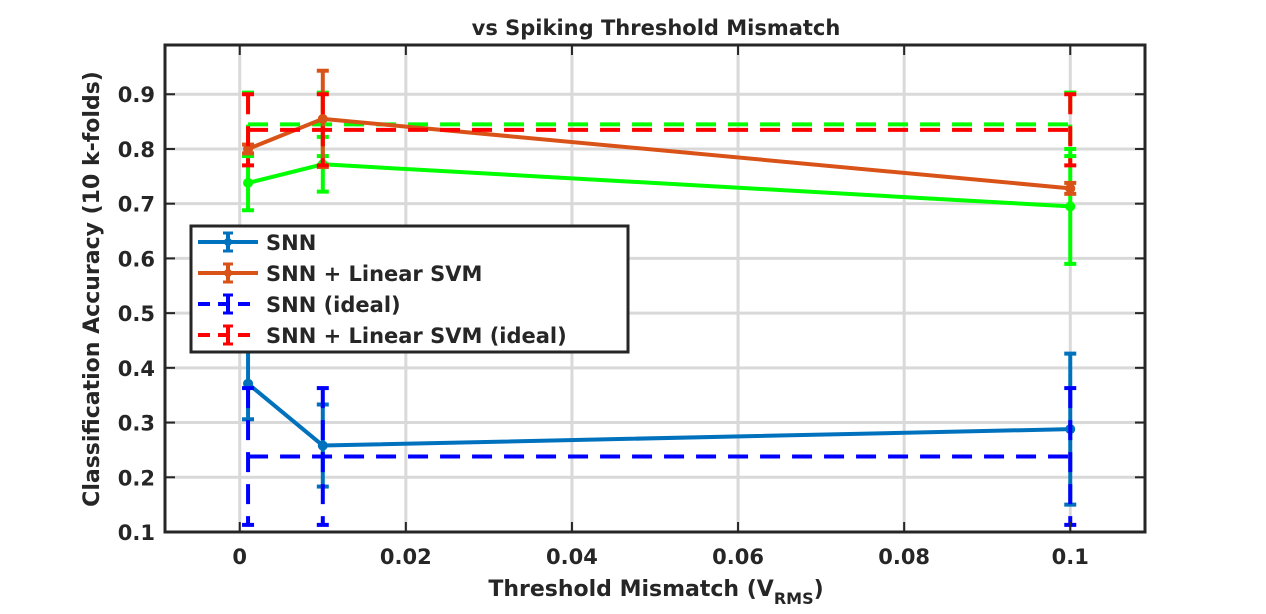 The image size is (1266, 614). What do you see at coordinates (374, 274) in the screenshot?
I see `legend-label: SNN + Linear SVM` at bounding box center [374, 274].